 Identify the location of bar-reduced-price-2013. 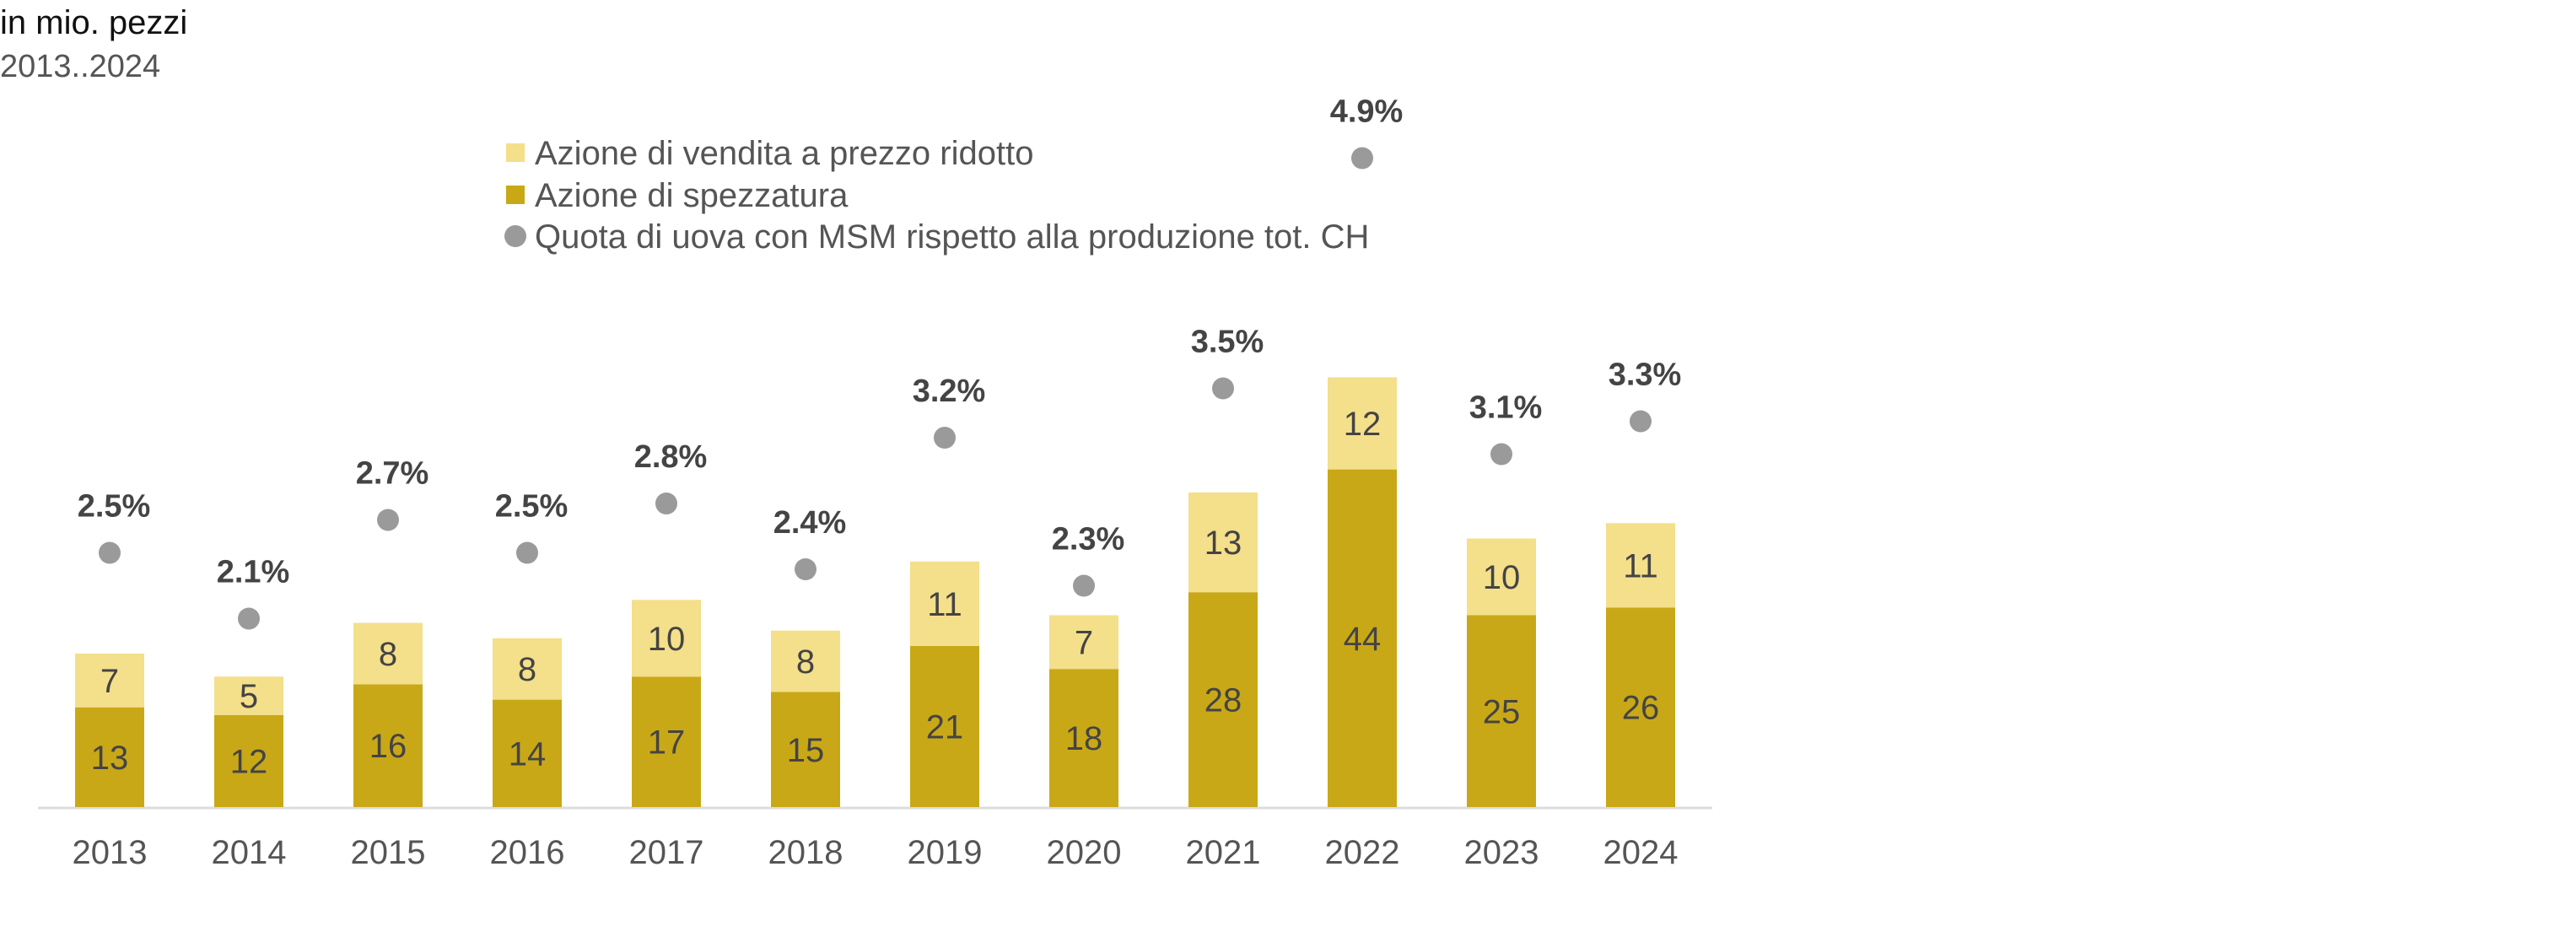
(109, 681).